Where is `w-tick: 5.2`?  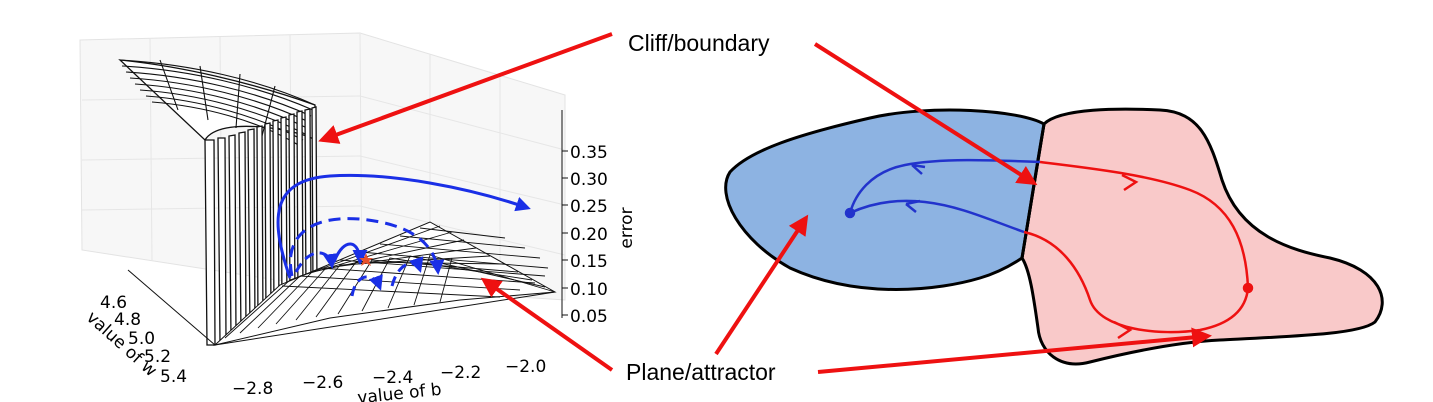 w-tick: 5.2 is located at coordinates (157, 357).